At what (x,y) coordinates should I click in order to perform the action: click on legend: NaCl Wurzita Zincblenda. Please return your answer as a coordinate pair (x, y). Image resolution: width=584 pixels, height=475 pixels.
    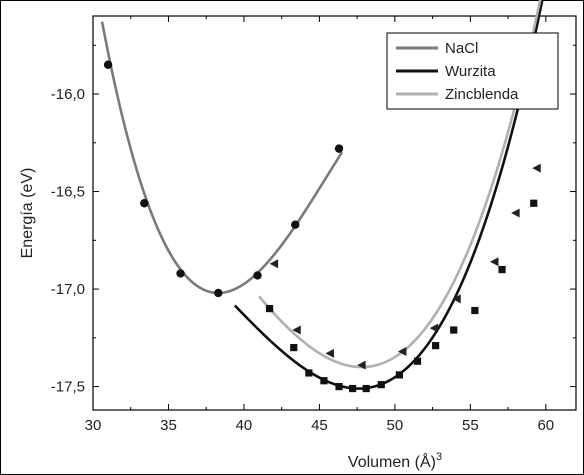
    Looking at the image, I should click on (472, 71).